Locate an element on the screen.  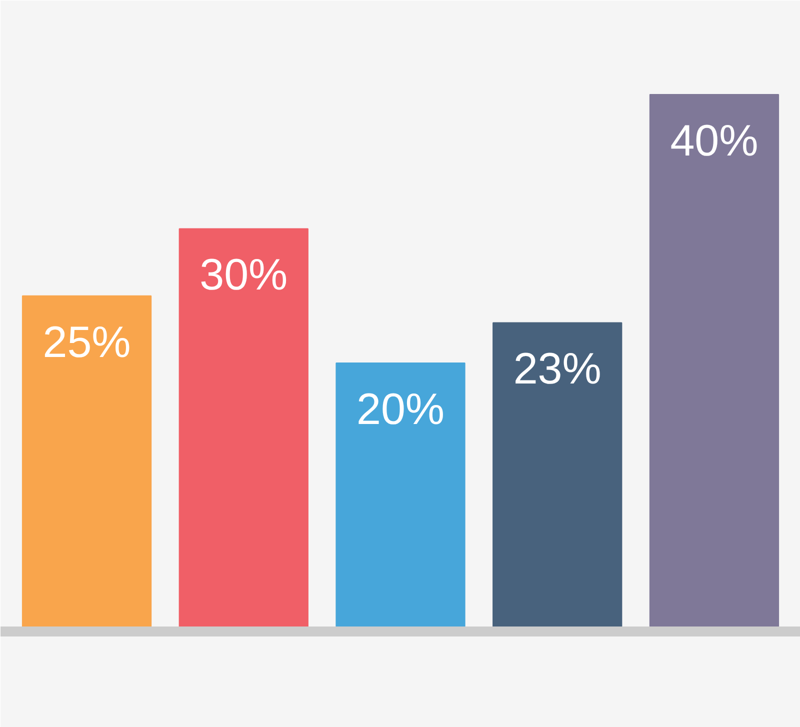
data-label: 25% is located at coordinates (86, 342).